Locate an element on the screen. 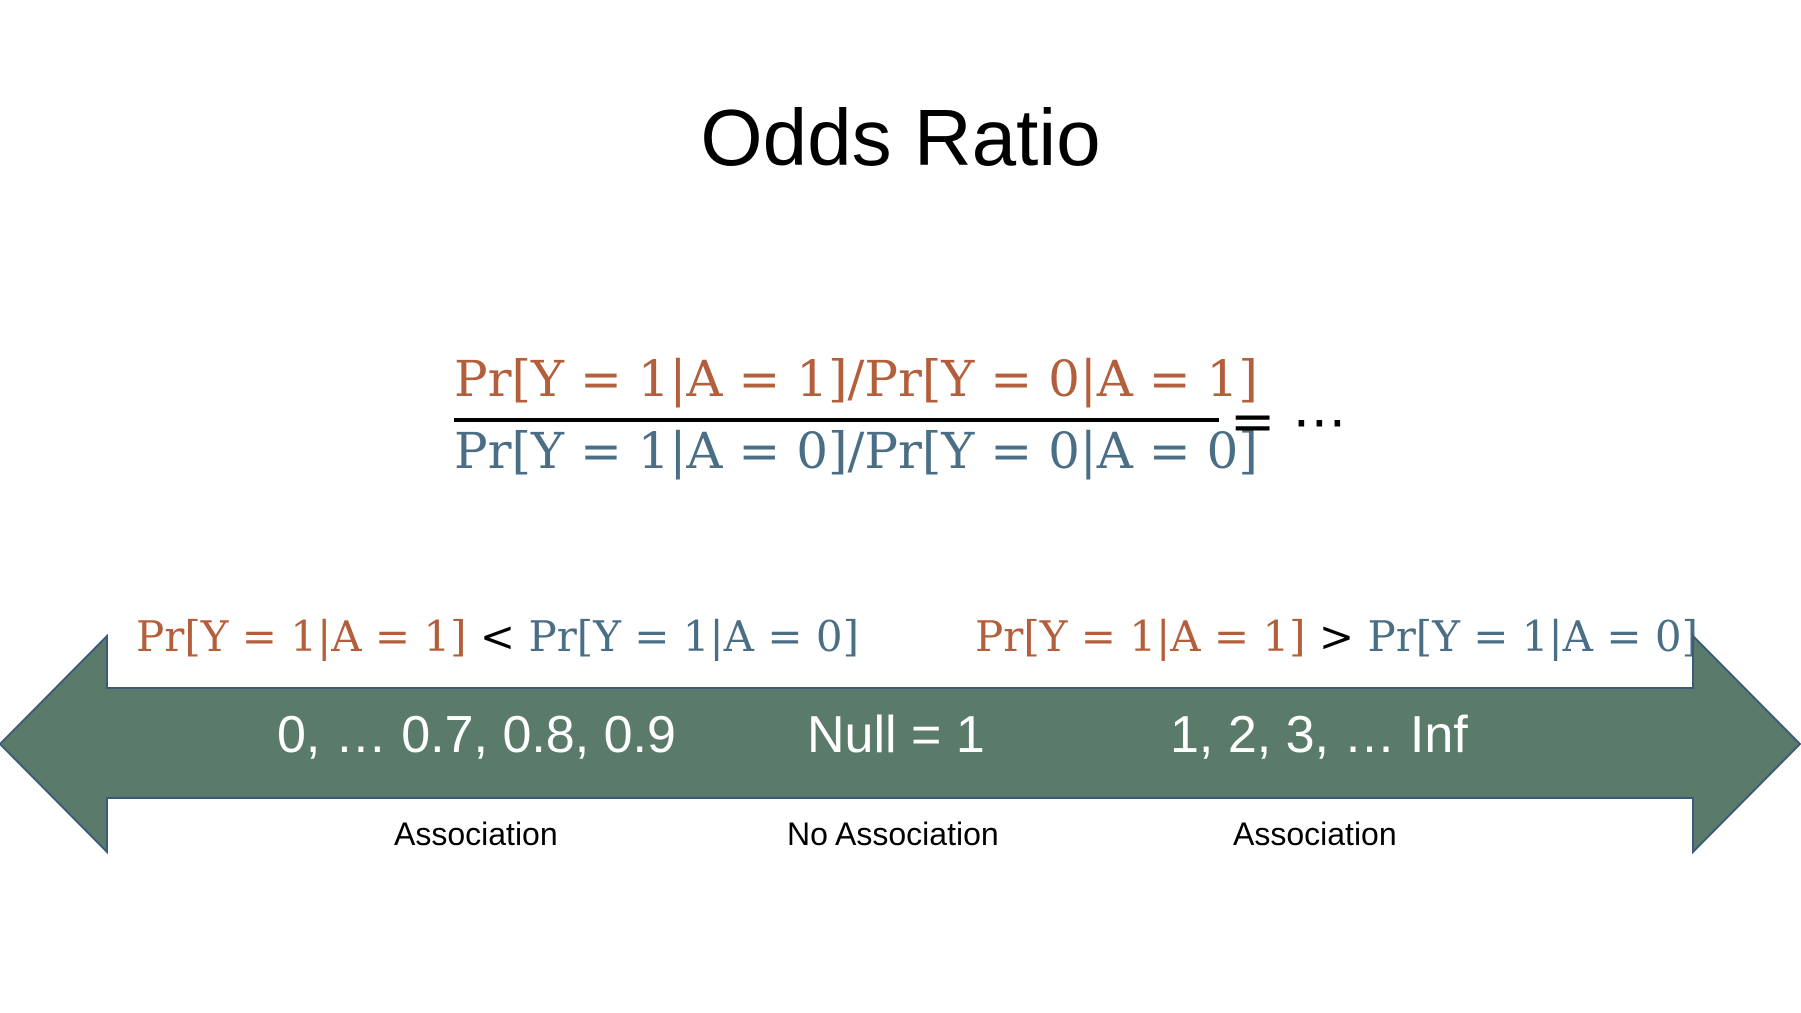 This screenshot has width=1801, height=1013. comparison-left-operator: < is located at coordinates (497, 636).